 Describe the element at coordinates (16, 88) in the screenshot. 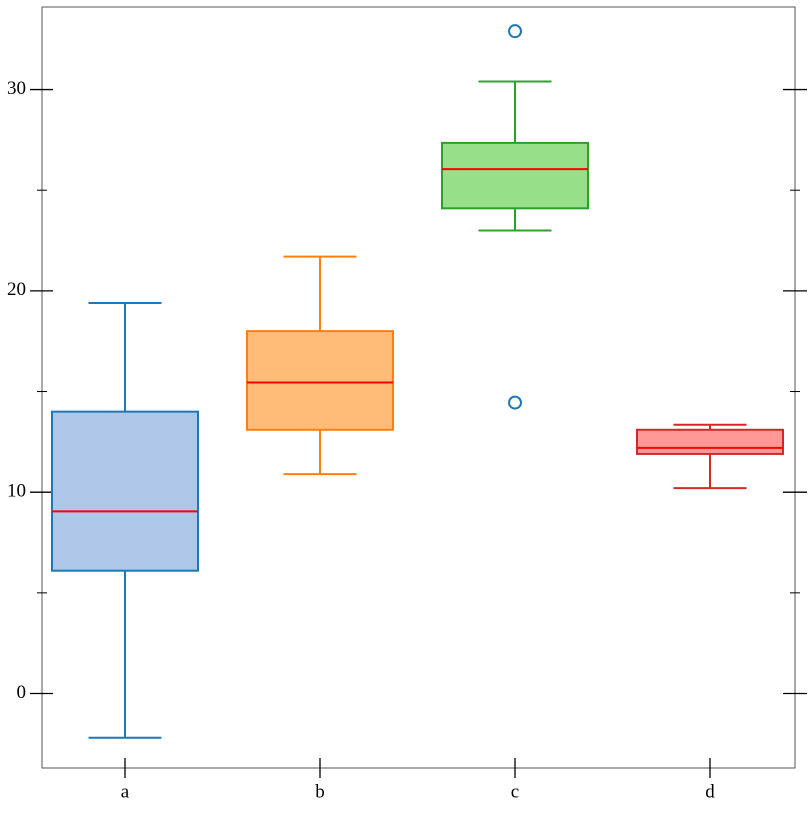

I see `y-tick-label: 30` at that location.